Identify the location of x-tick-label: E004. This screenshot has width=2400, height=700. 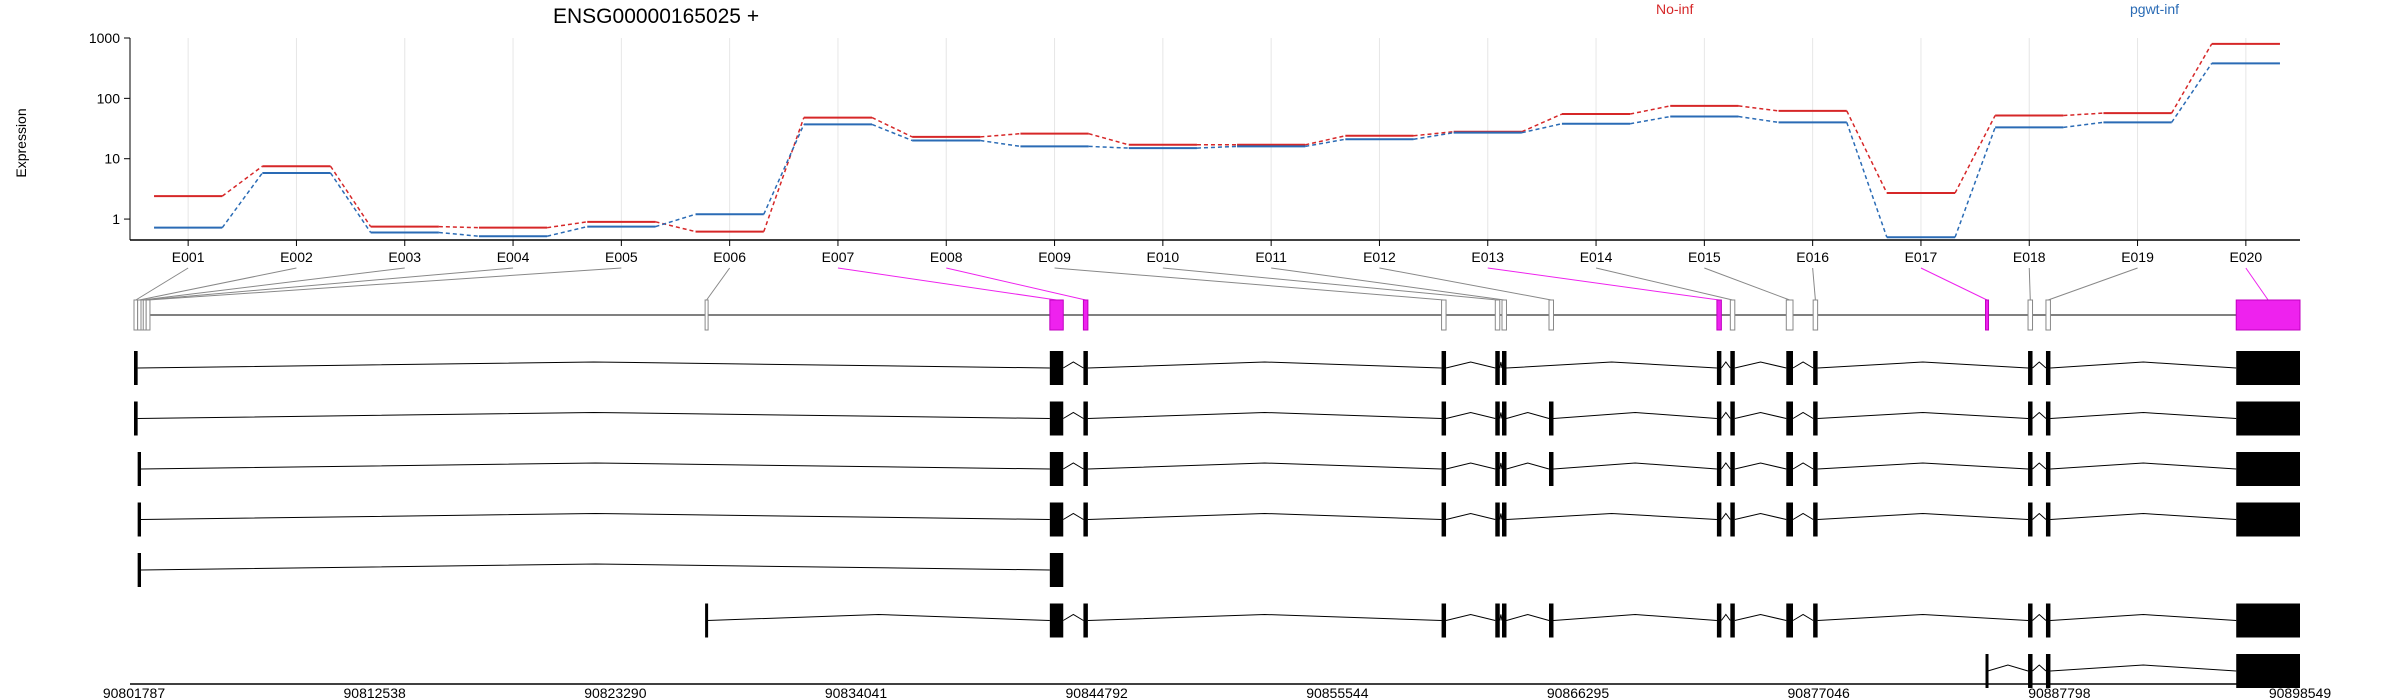
(513, 257).